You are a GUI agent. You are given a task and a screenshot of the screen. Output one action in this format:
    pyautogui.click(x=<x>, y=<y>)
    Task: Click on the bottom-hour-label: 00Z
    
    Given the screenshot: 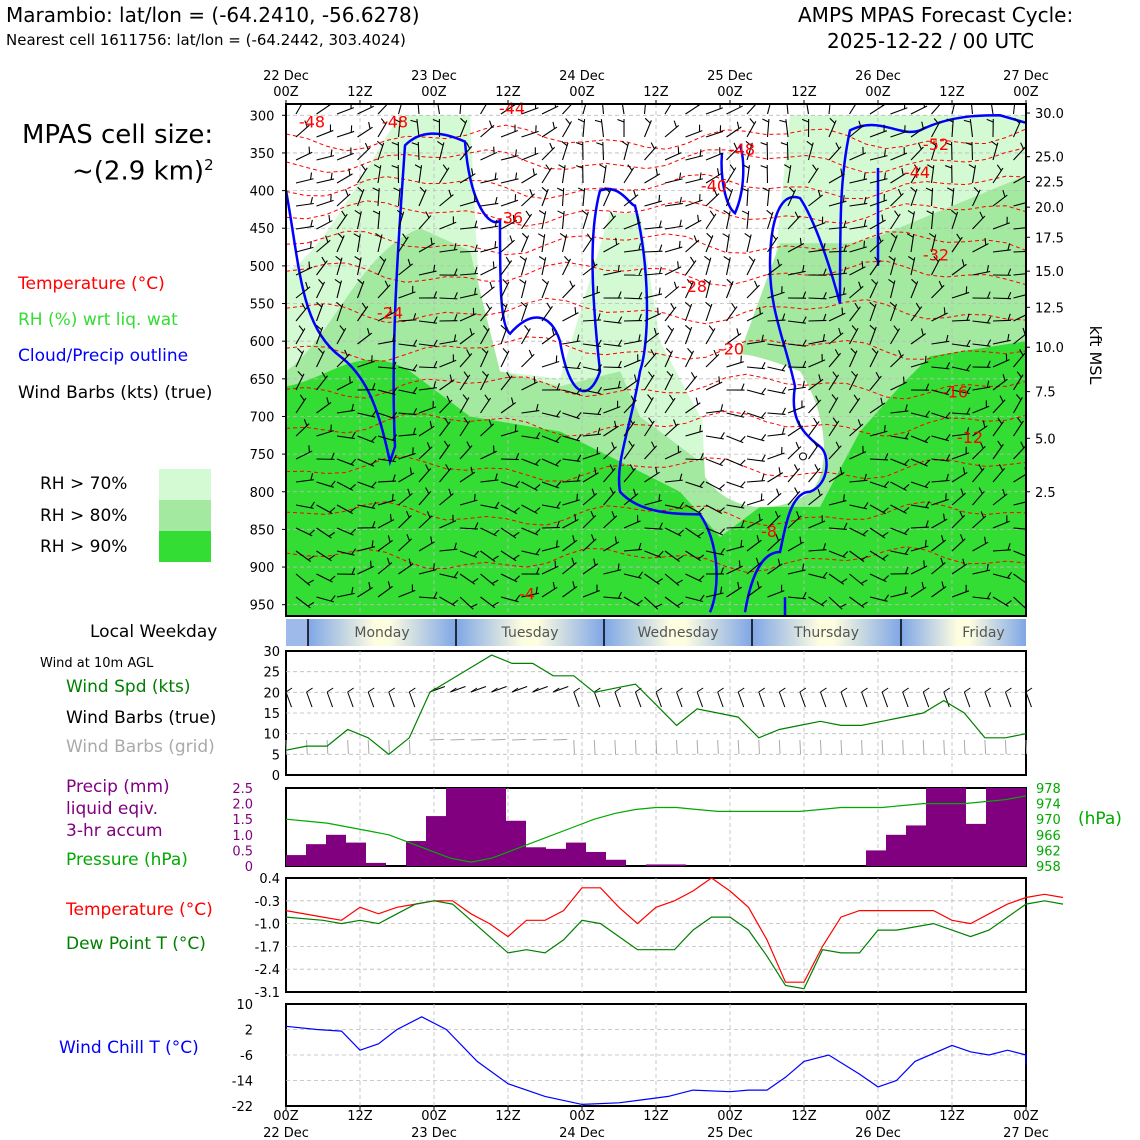 What is the action you would take?
    pyautogui.click(x=878, y=1116)
    